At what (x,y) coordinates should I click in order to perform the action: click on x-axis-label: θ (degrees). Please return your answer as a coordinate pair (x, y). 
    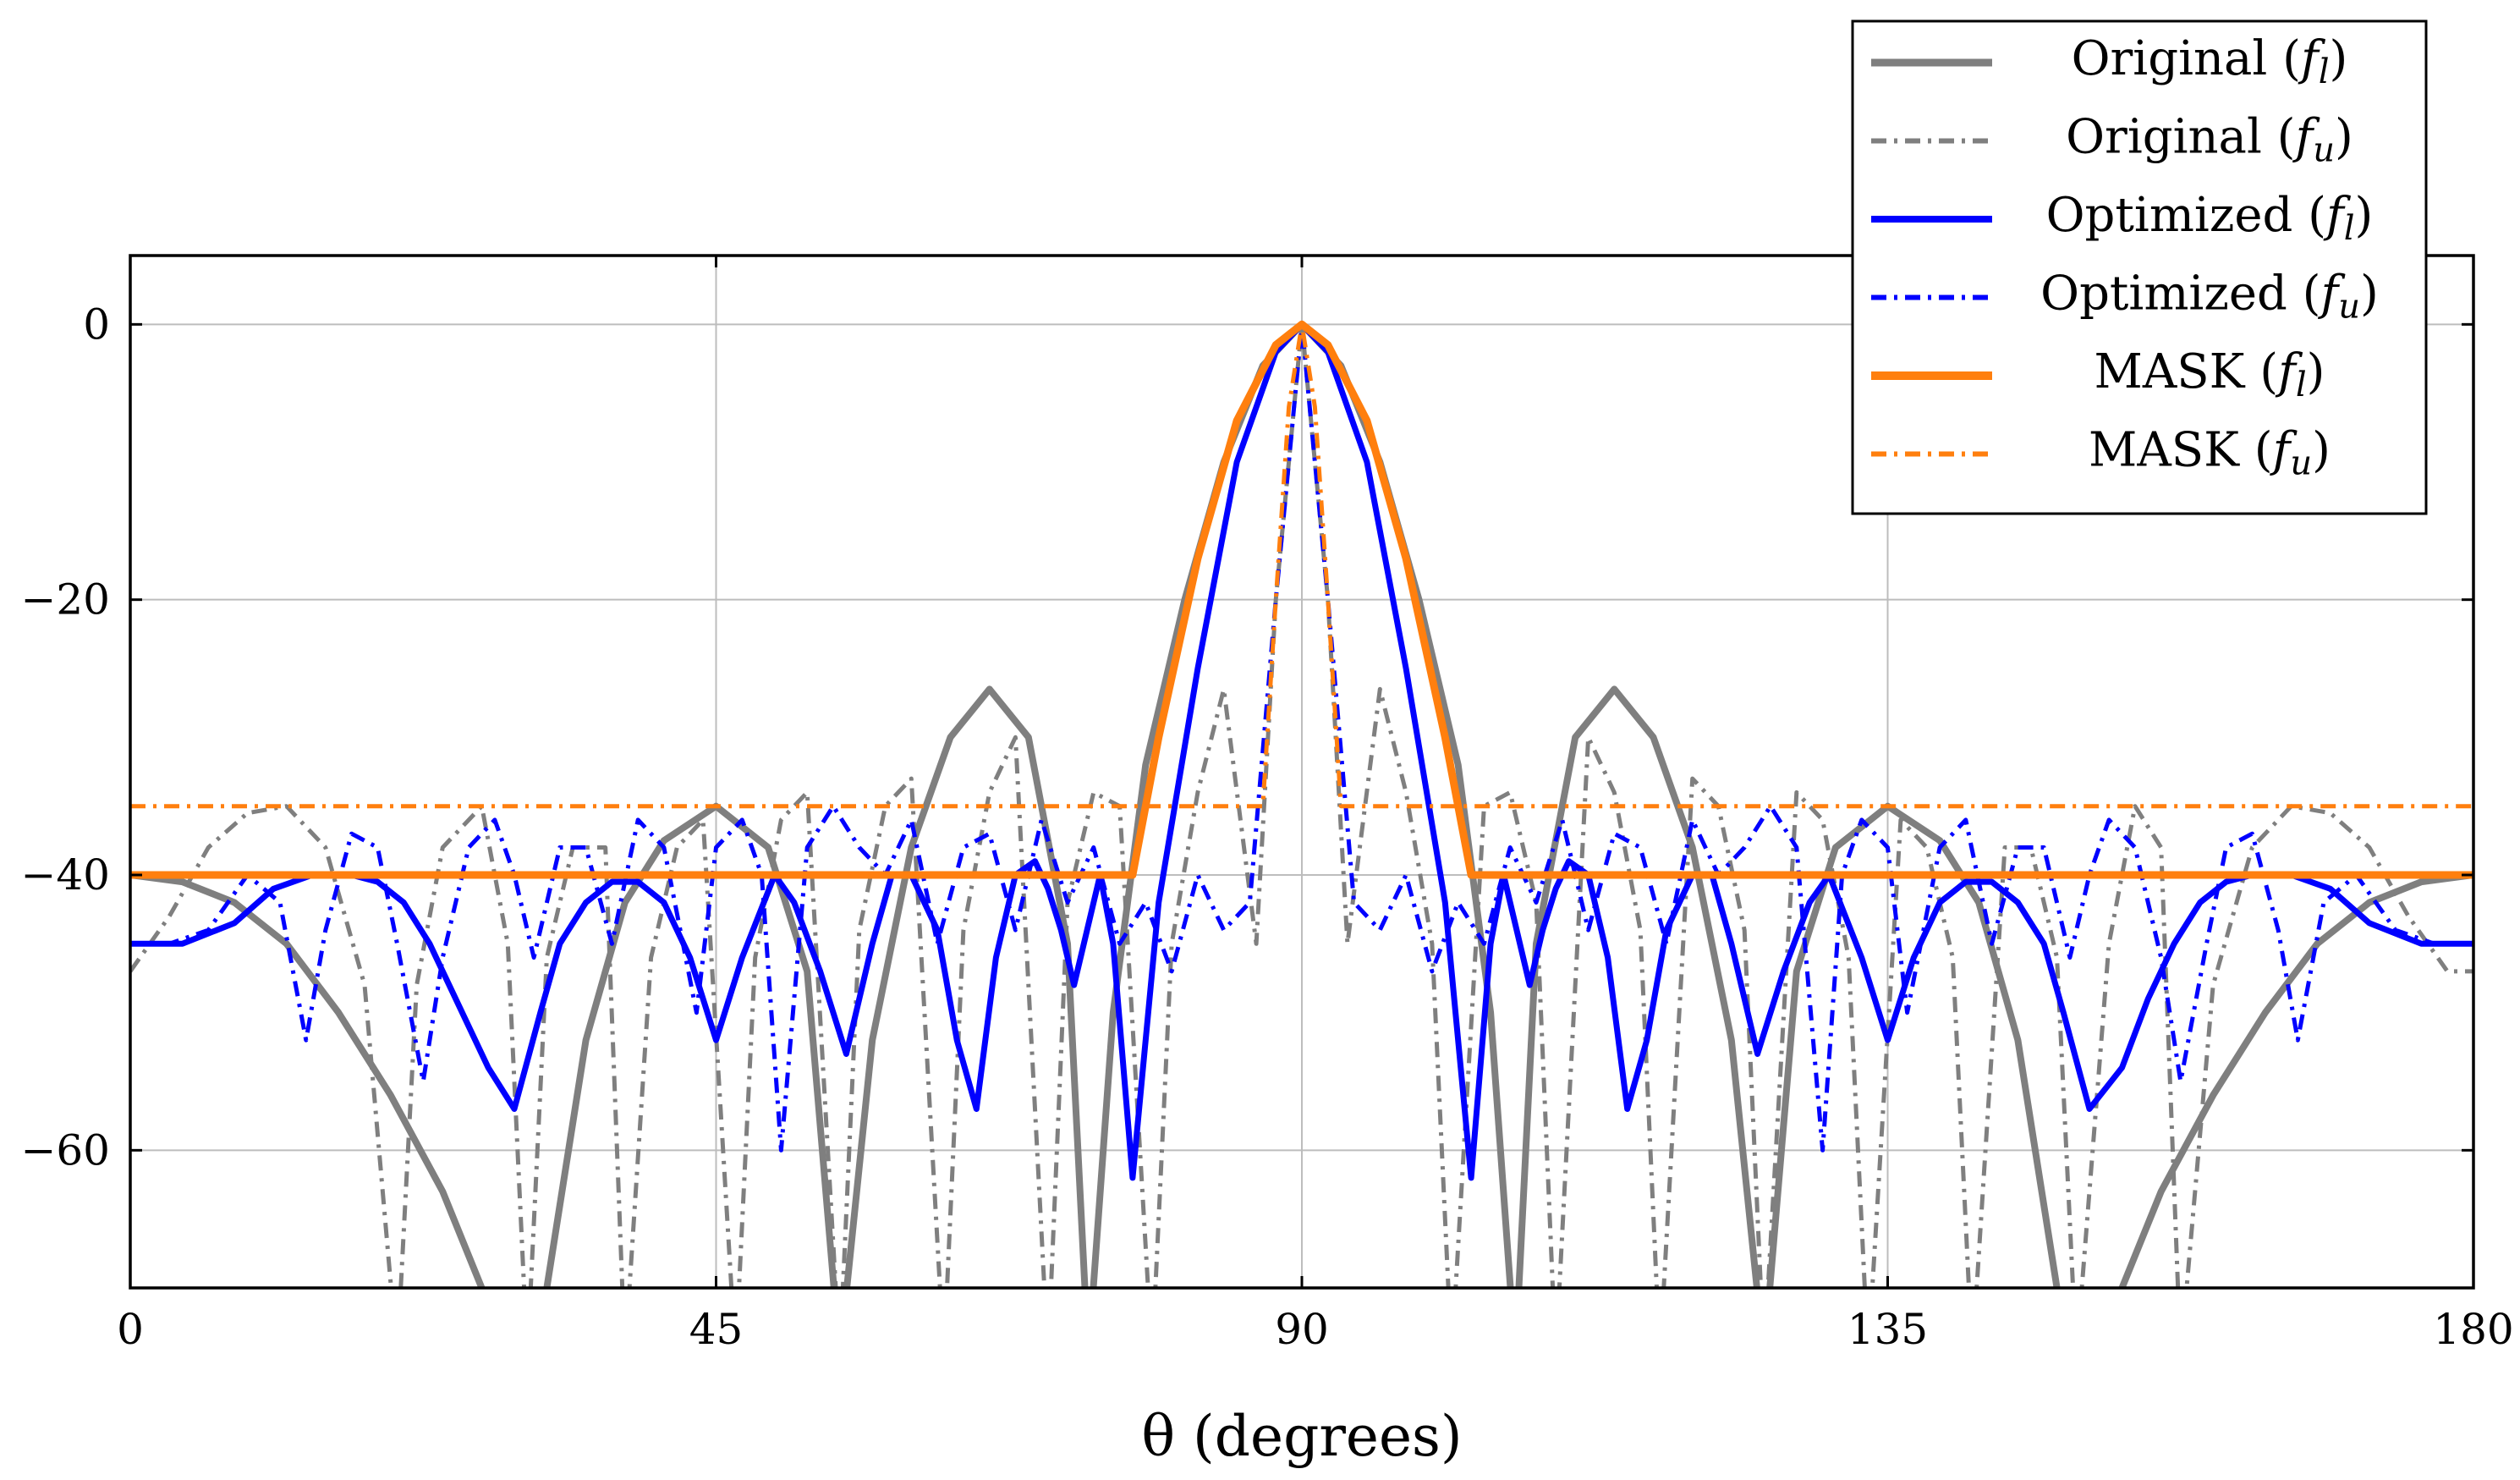
    Looking at the image, I should click on (1301, 1437).